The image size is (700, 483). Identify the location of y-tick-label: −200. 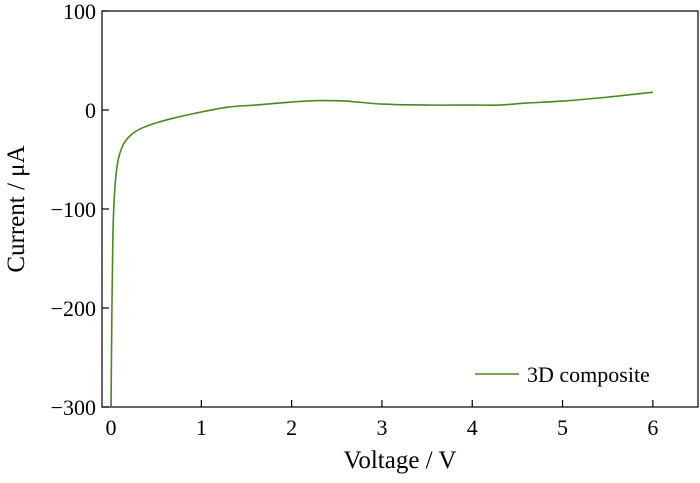
(73, 308).